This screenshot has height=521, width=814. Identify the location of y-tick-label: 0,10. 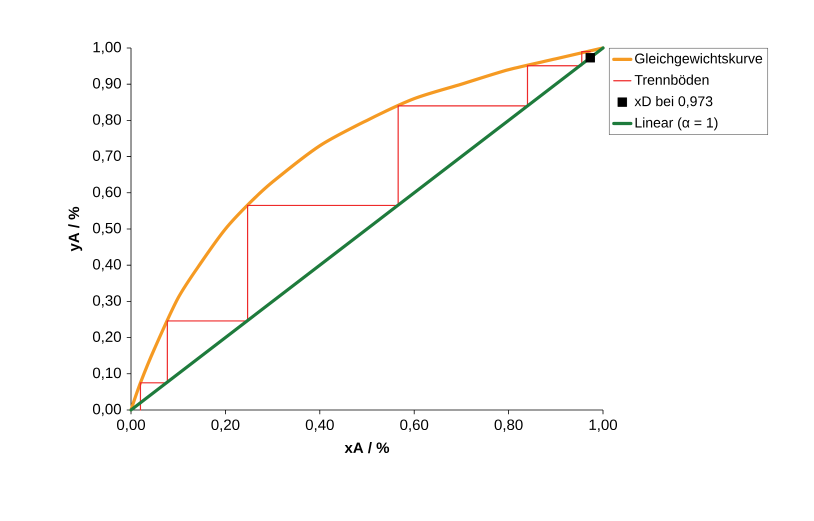
(106, 374).